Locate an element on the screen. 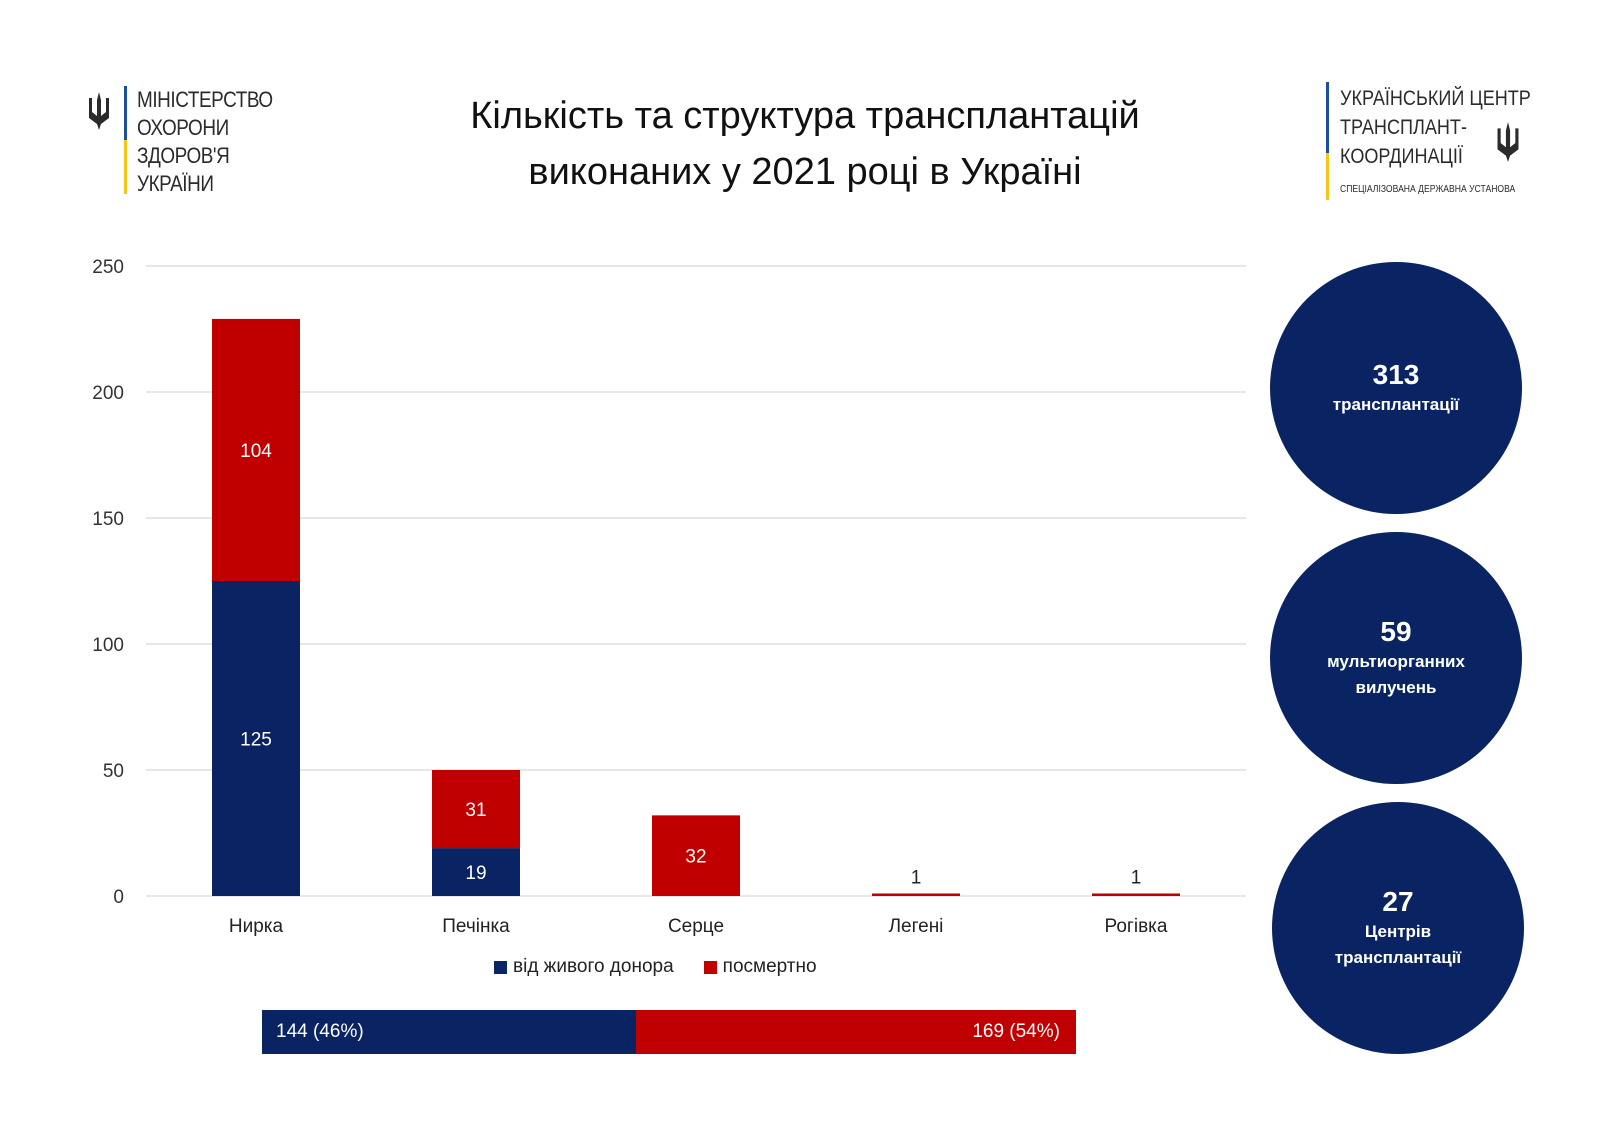 The width and height of the screenshot is (1600, 1132). legend-item-post: посмертно is located at coordinates (760, 967).